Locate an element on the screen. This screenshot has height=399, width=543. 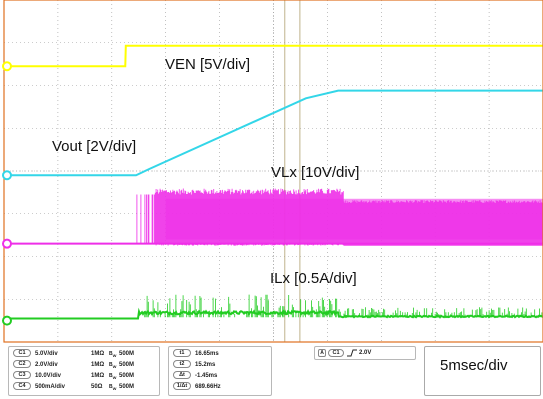
series-label-vout: Vout [2V/div] is located at coordinates (94, 146).